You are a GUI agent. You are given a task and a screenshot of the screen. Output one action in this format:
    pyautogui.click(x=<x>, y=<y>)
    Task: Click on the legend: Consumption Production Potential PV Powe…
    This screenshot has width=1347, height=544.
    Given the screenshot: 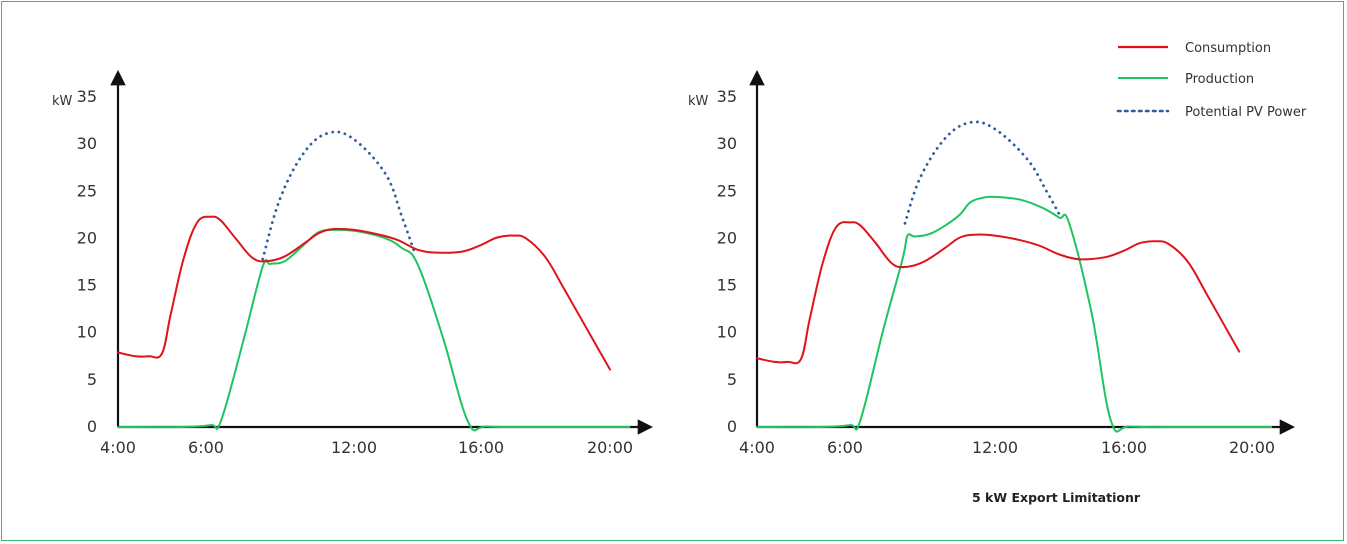 What is the action you would take?
    pyautogui.click(x=1211, y=80)
    